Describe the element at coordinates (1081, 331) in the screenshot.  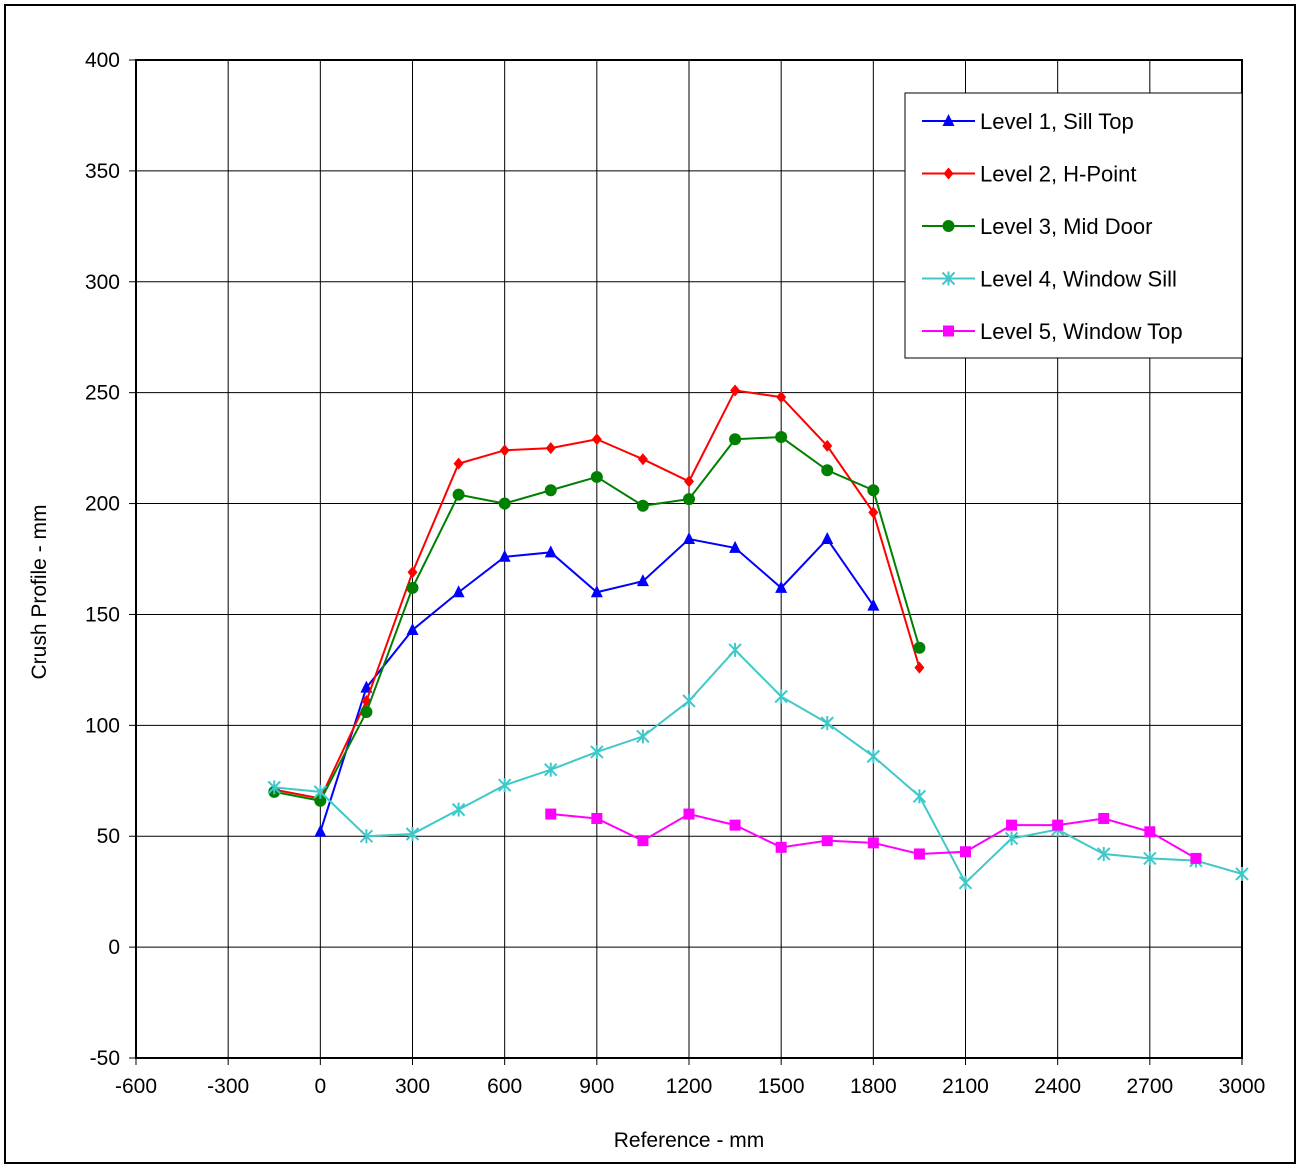
I see `legend-label: Level 5, Window Top` at that location.